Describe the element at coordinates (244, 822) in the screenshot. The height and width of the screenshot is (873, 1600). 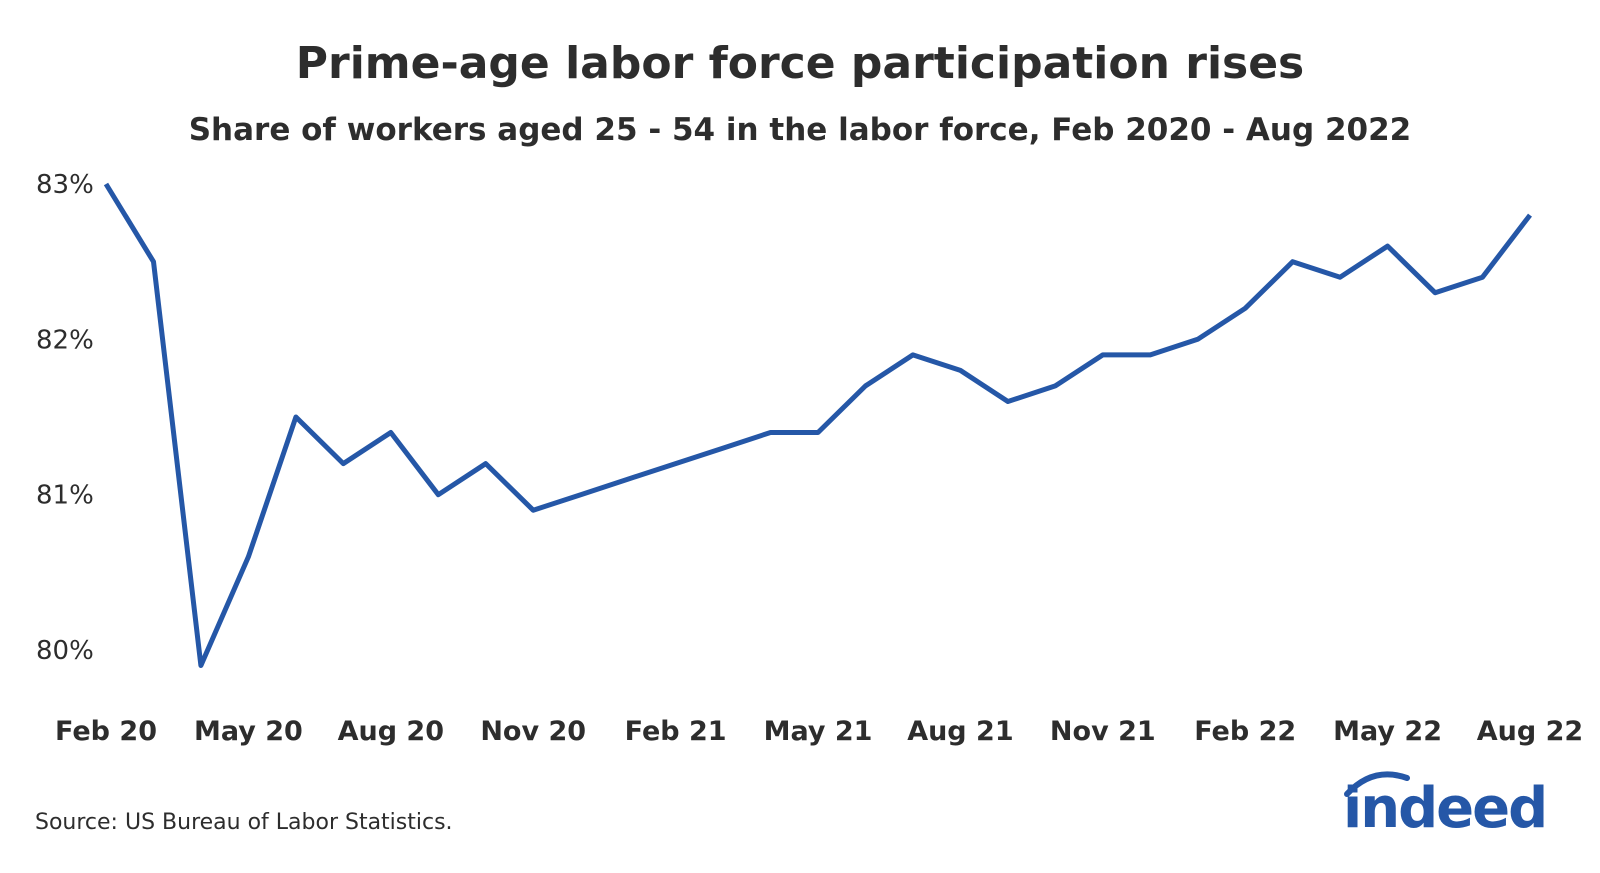
I see `source-note: Source: US Bureau of Labor Statistics.` at that location.